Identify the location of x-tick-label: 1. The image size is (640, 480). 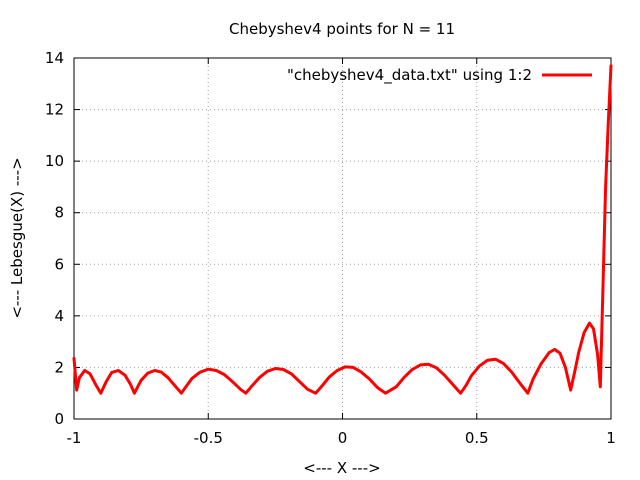
(611, 438).